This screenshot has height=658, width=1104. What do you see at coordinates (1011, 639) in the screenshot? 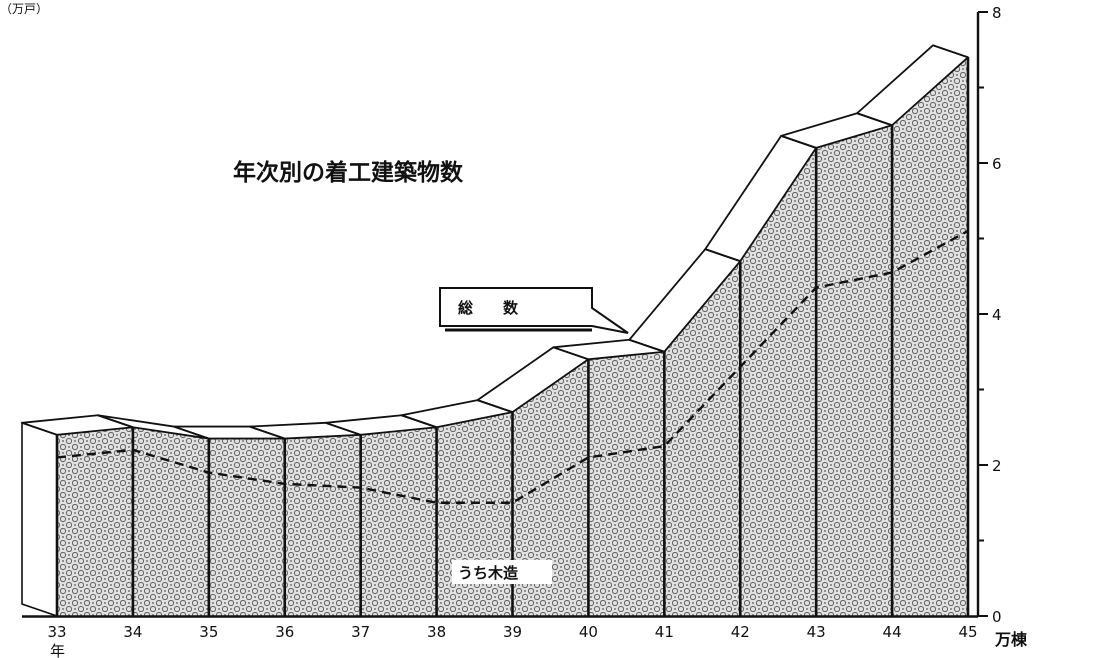
I see `y-unit-label: 万棟` at bounding box center [1011, 639].